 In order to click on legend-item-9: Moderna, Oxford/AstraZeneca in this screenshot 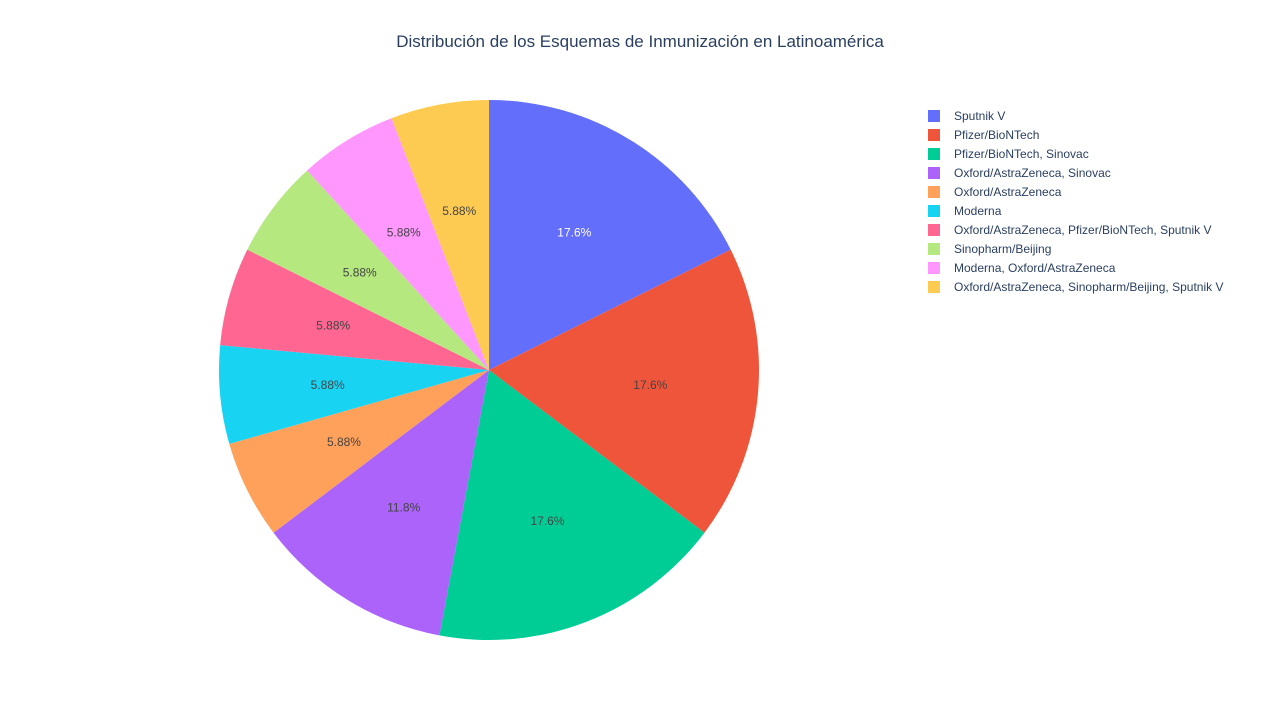, I will do `click(1075, 267)`.